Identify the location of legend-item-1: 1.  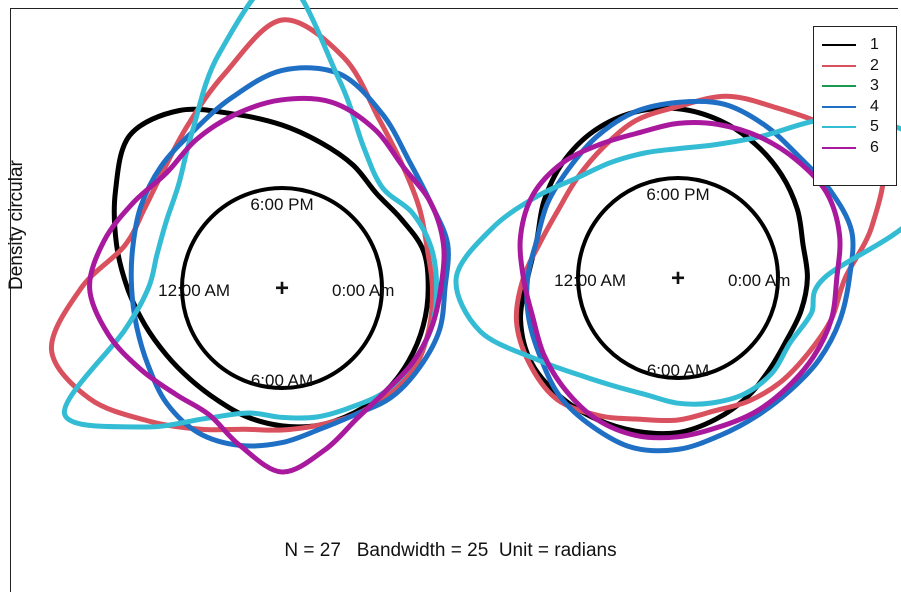
(856, 45).